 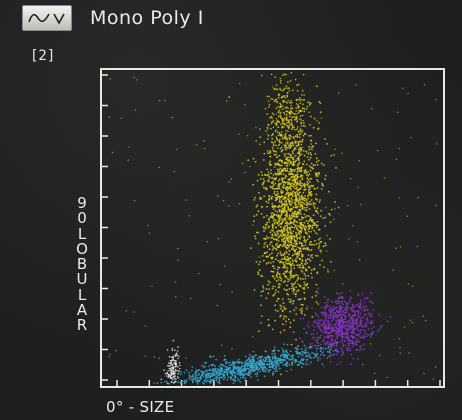 What do you see at coordinates (47, 18) in the screenshot?
I see `plot-type-button` at bounding box center [47, 18].